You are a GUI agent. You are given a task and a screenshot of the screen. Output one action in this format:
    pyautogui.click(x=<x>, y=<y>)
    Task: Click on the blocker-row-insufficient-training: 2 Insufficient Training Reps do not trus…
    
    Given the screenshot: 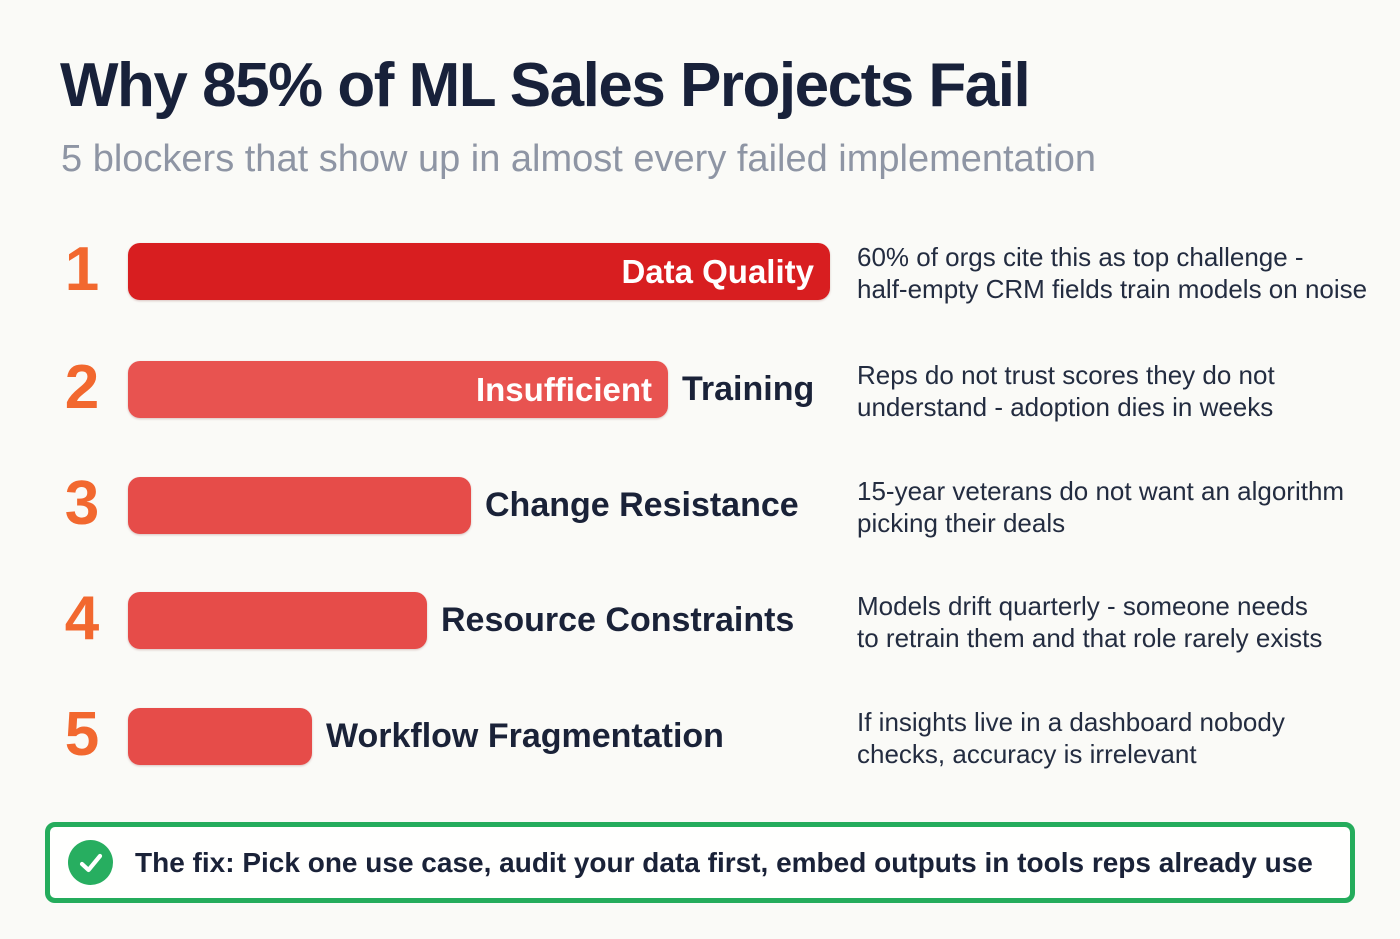 What is the action you would take?
    pyautogui.click(x=700, y=389)
    